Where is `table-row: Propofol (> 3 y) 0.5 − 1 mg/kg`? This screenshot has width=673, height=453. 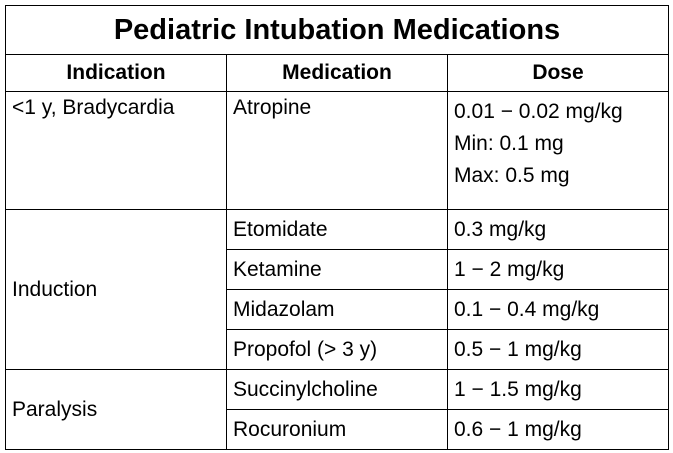
table-row: Propofol (> 3 y) 0.5 − 1 mg/kg is located at coordinates (337, 349).